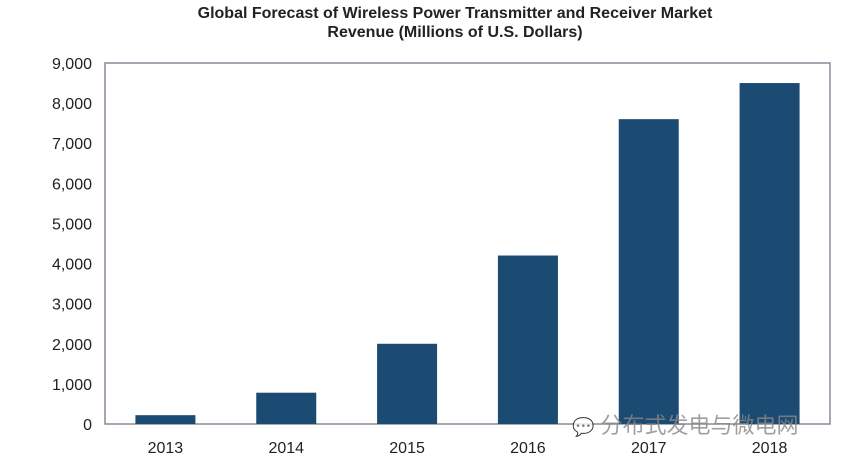 The image size is (850, 465). What do you see at coordinates (72, 305) in the screenshot?
I see `y-tick-label: 3,000` at bounding box center [72, 305].